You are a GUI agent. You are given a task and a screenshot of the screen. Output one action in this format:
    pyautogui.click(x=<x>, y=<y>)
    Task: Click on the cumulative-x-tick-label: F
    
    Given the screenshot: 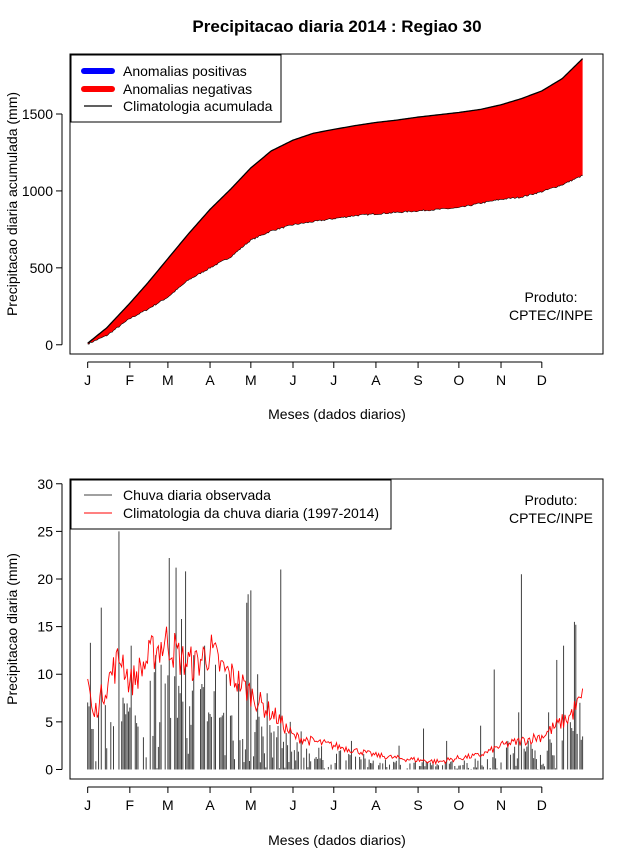 What is the action you would take?
    pyautogui.click(x=130, y=380)
    